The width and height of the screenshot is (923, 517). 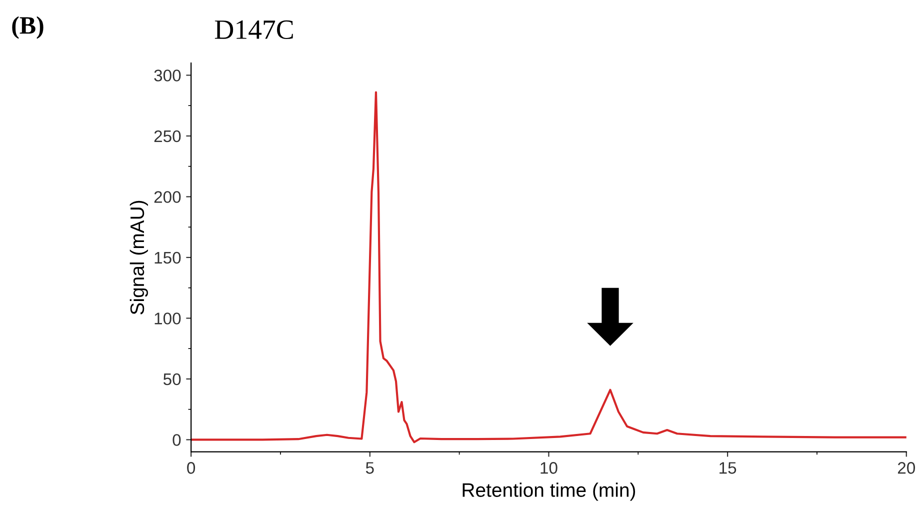 I want to click on chart-title: D147C, so click(x=253, y=30).